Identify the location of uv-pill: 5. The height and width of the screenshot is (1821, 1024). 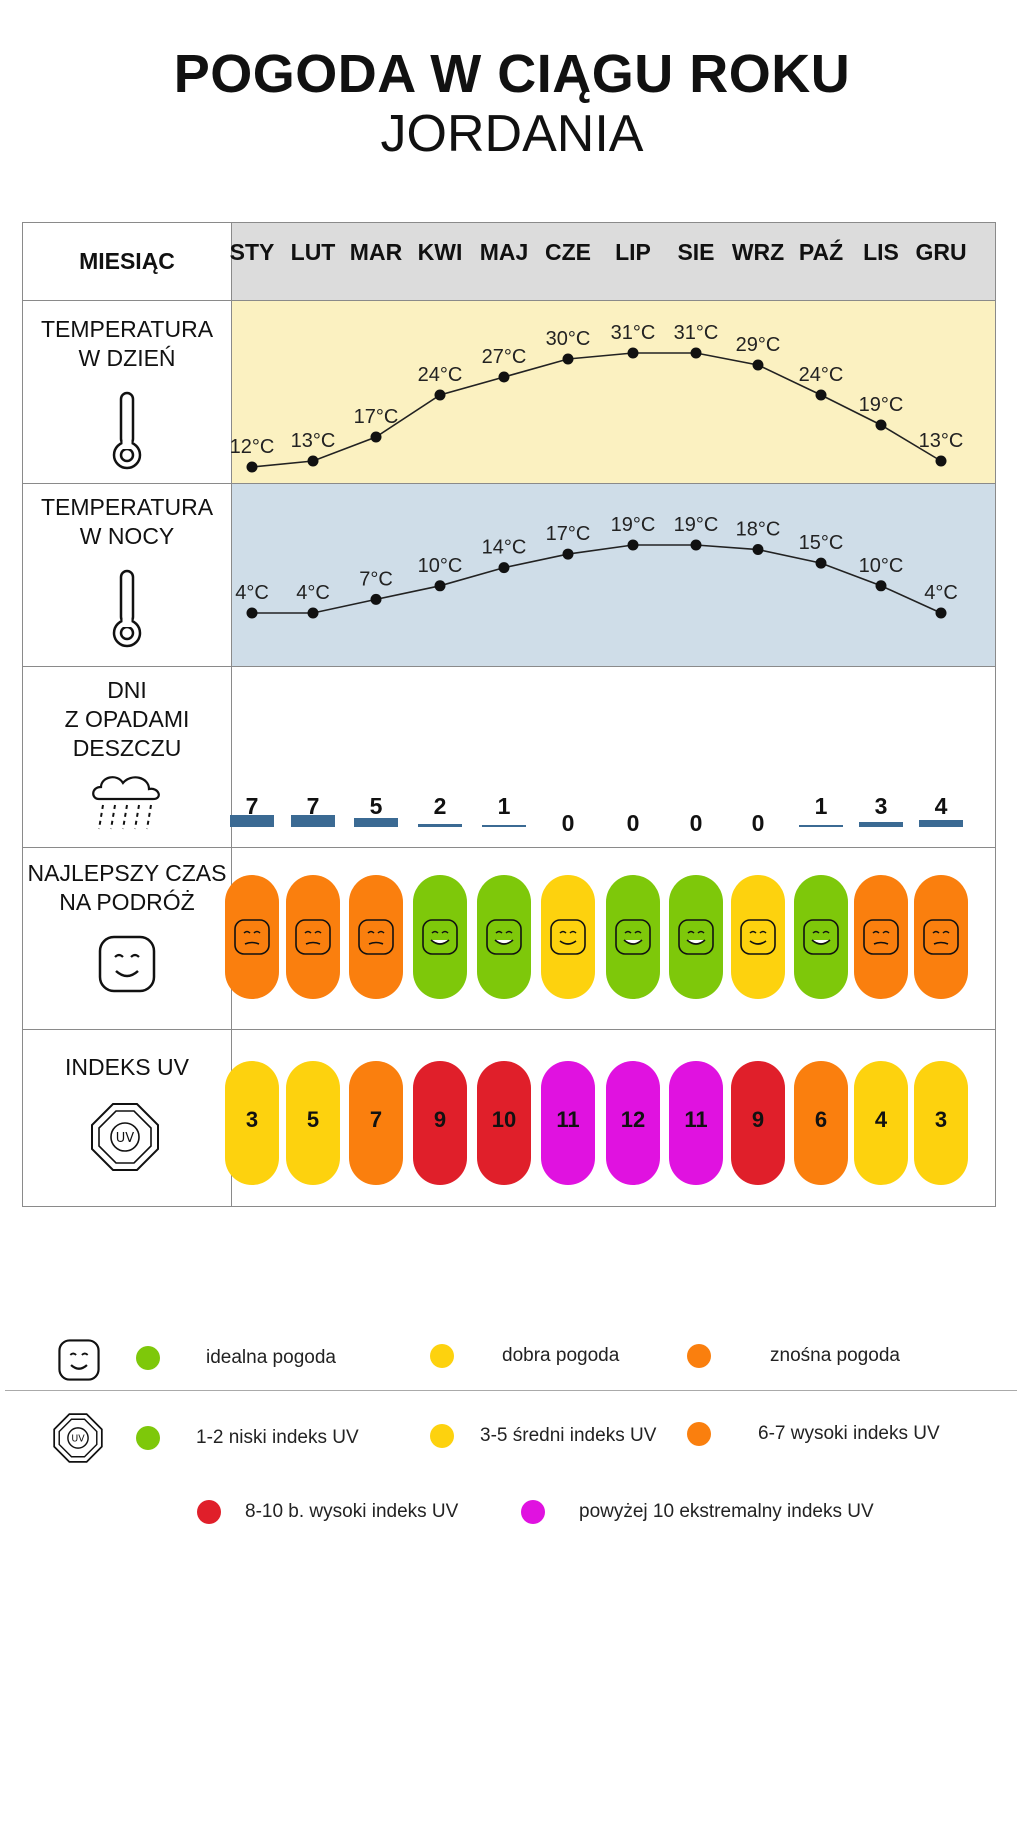
(313, 1123).